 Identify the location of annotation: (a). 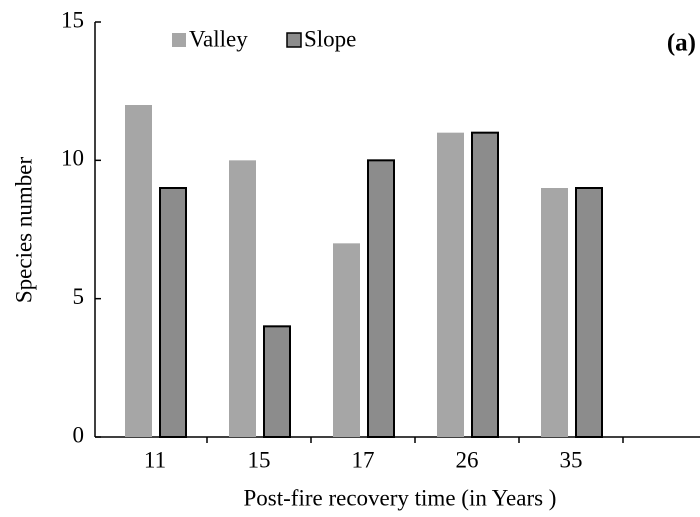
(681, 43).